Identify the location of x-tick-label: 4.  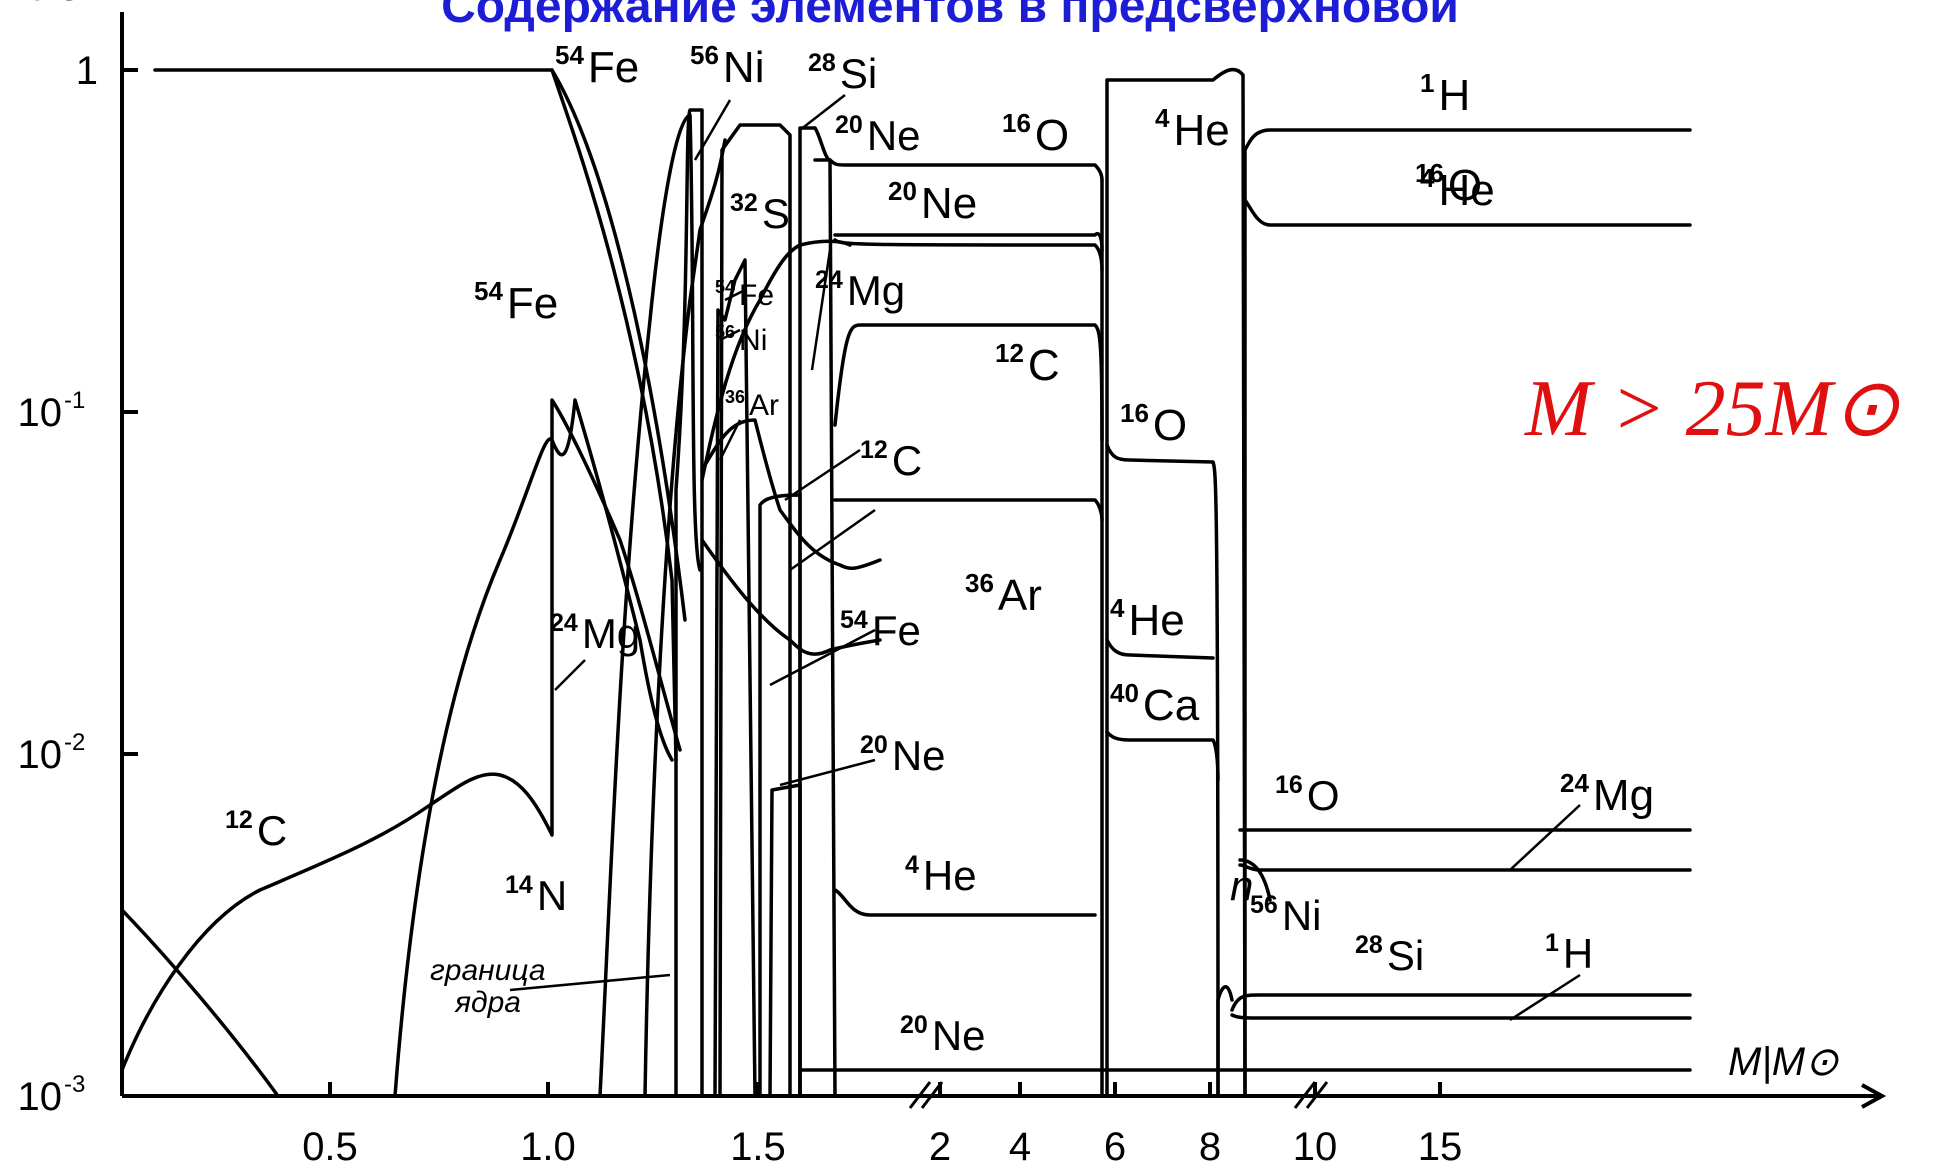
(1020, 1147).